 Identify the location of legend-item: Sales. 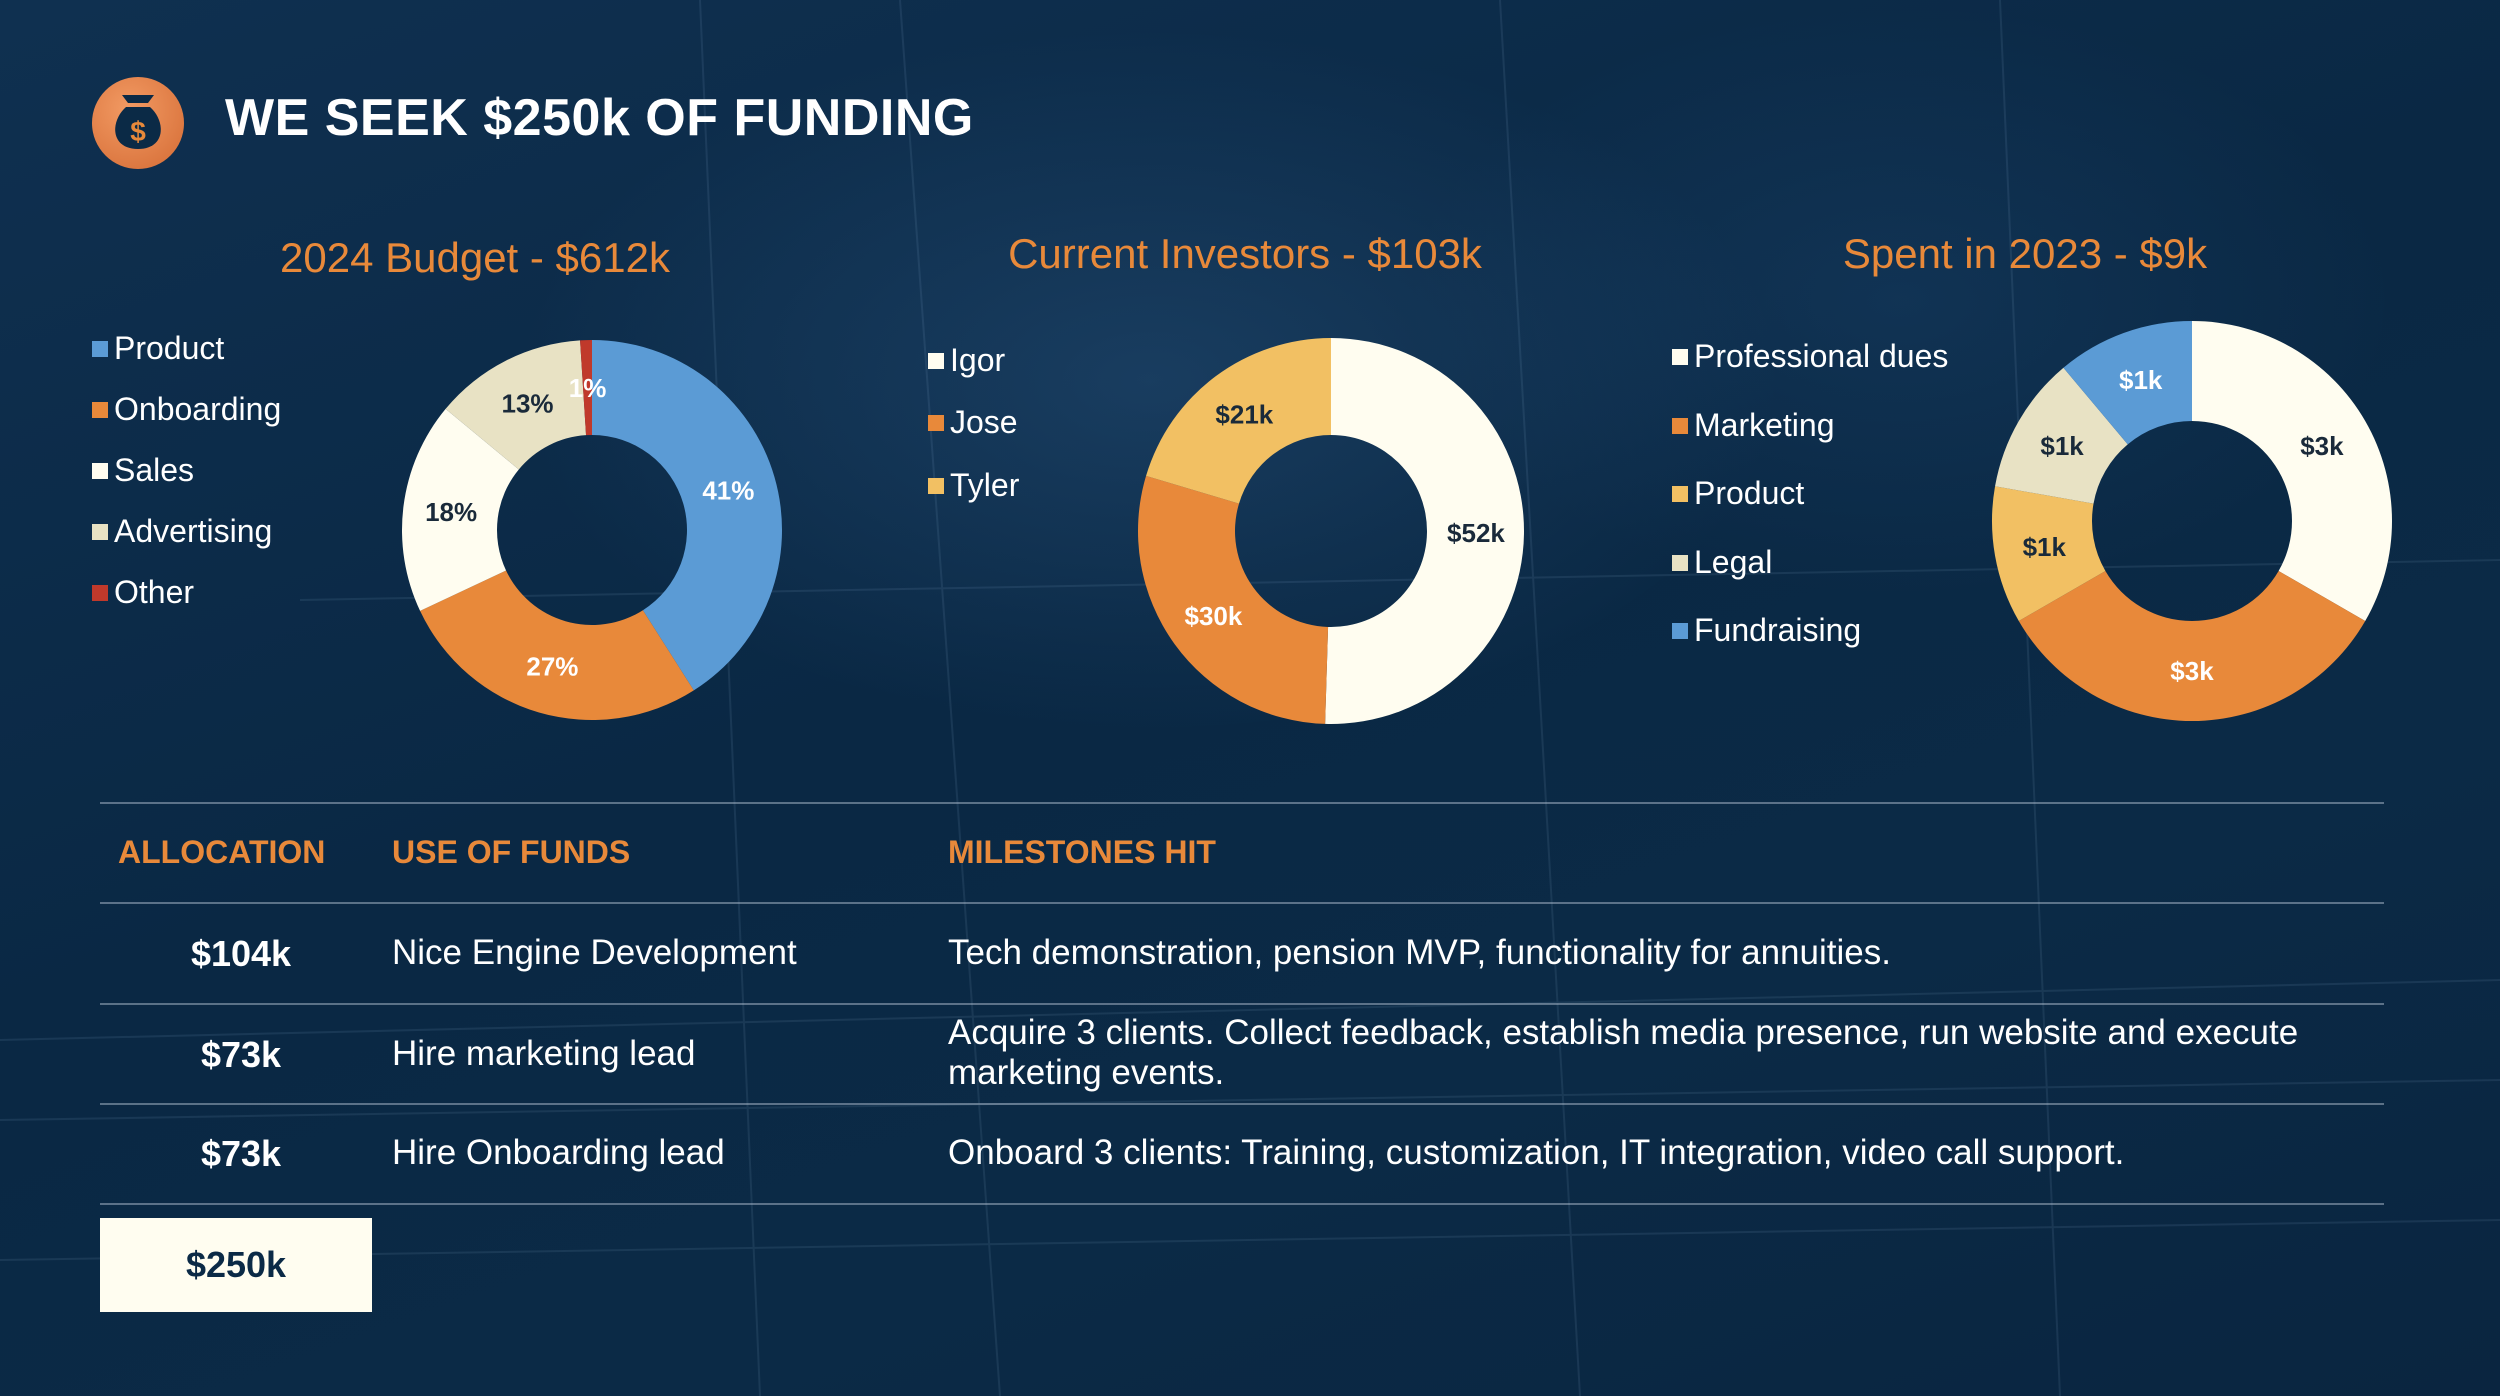
(143, 470).